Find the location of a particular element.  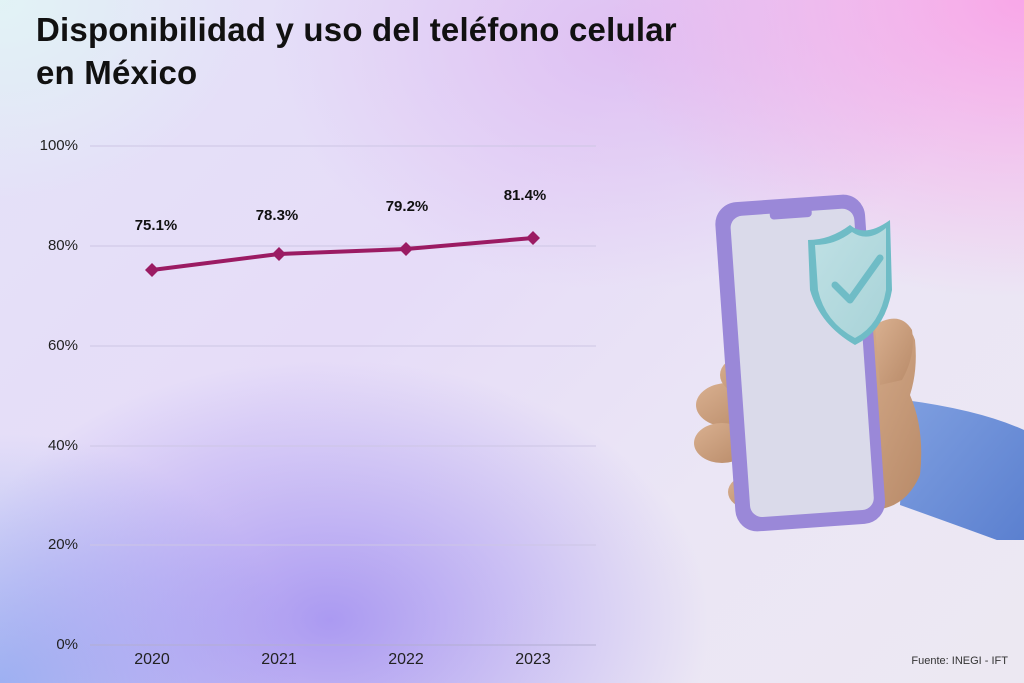

y-tick-0: 0% is located at coordinates (67, 644).